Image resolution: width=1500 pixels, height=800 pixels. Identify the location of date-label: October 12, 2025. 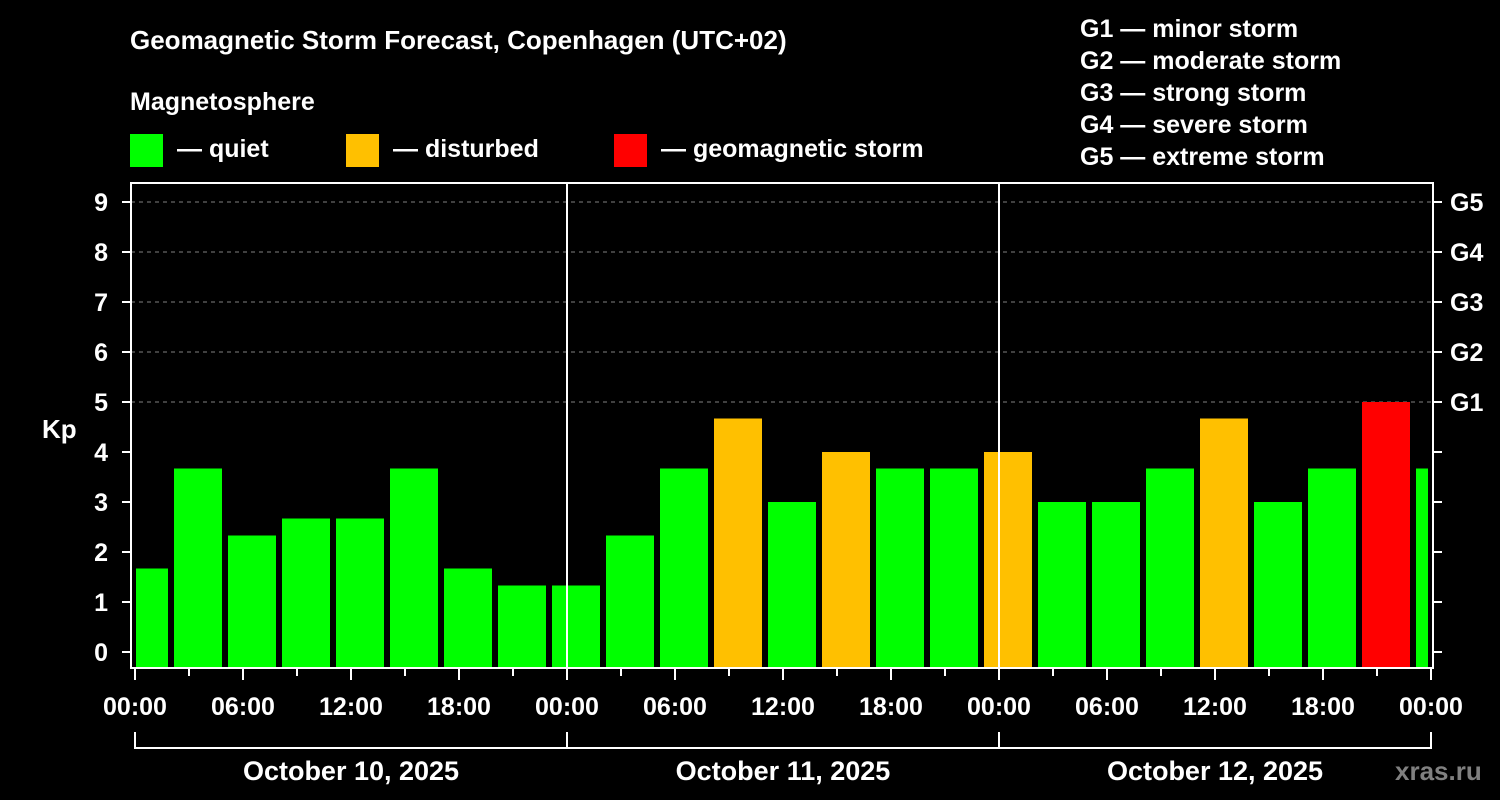
(1215, 771).